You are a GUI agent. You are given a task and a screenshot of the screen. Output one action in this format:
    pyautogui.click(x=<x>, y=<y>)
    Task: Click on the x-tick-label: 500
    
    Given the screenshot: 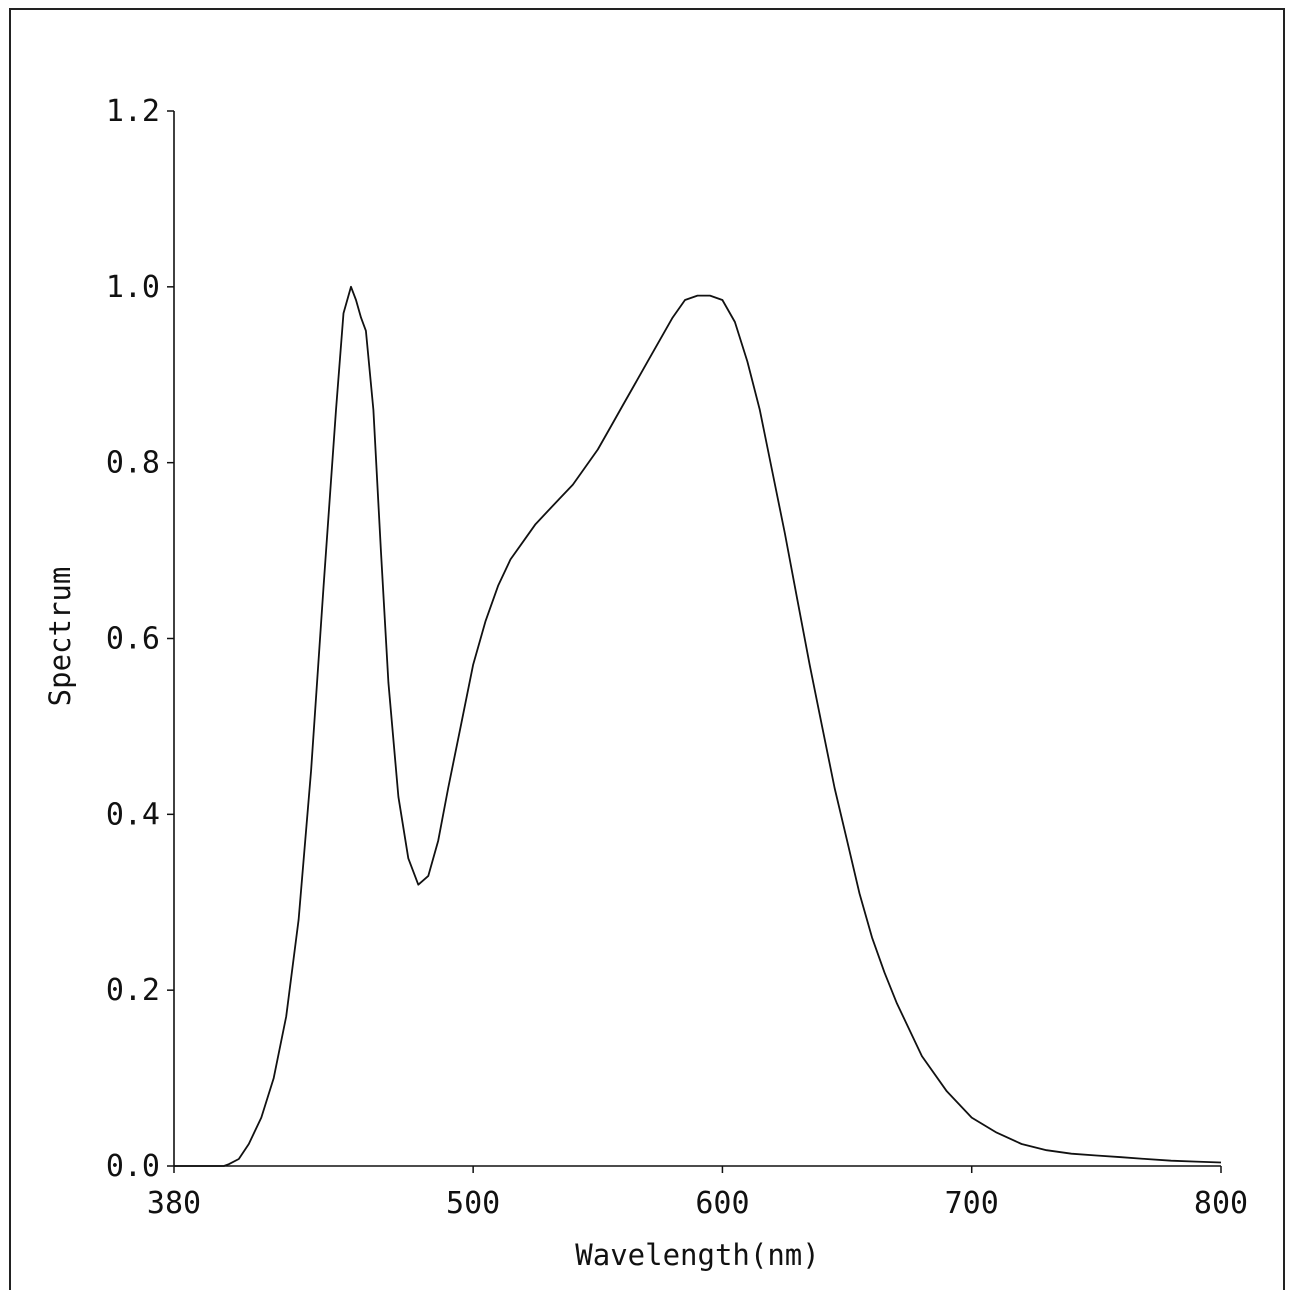 What is the action you would take?
    pyautogui.click(x=473, y=1203)
    